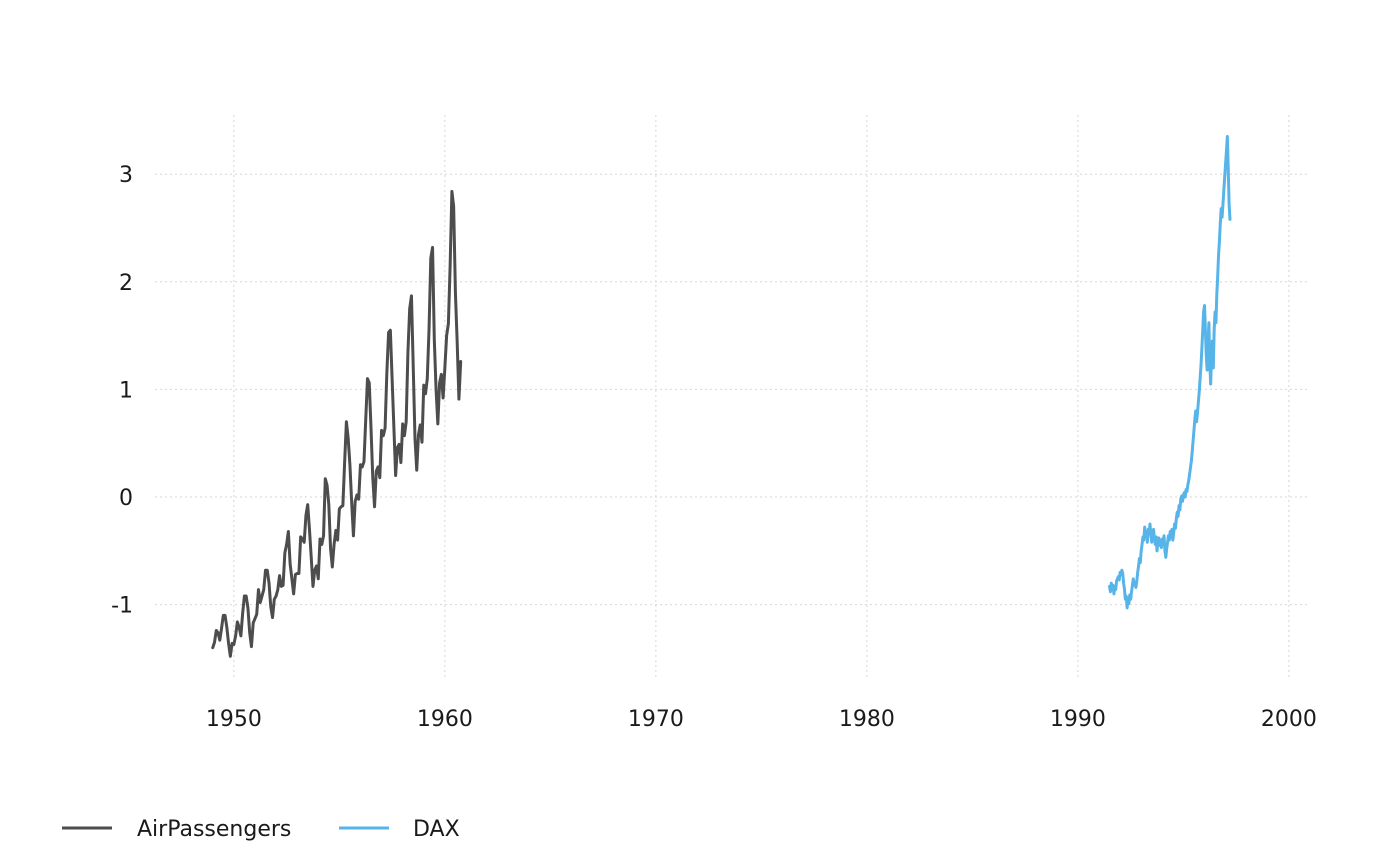 The width and height of the screenshot is (1400, 866). Describe the element at coordinates (1078, 719) in the screenshot. I see `x-tick-label: 1990` at that location.